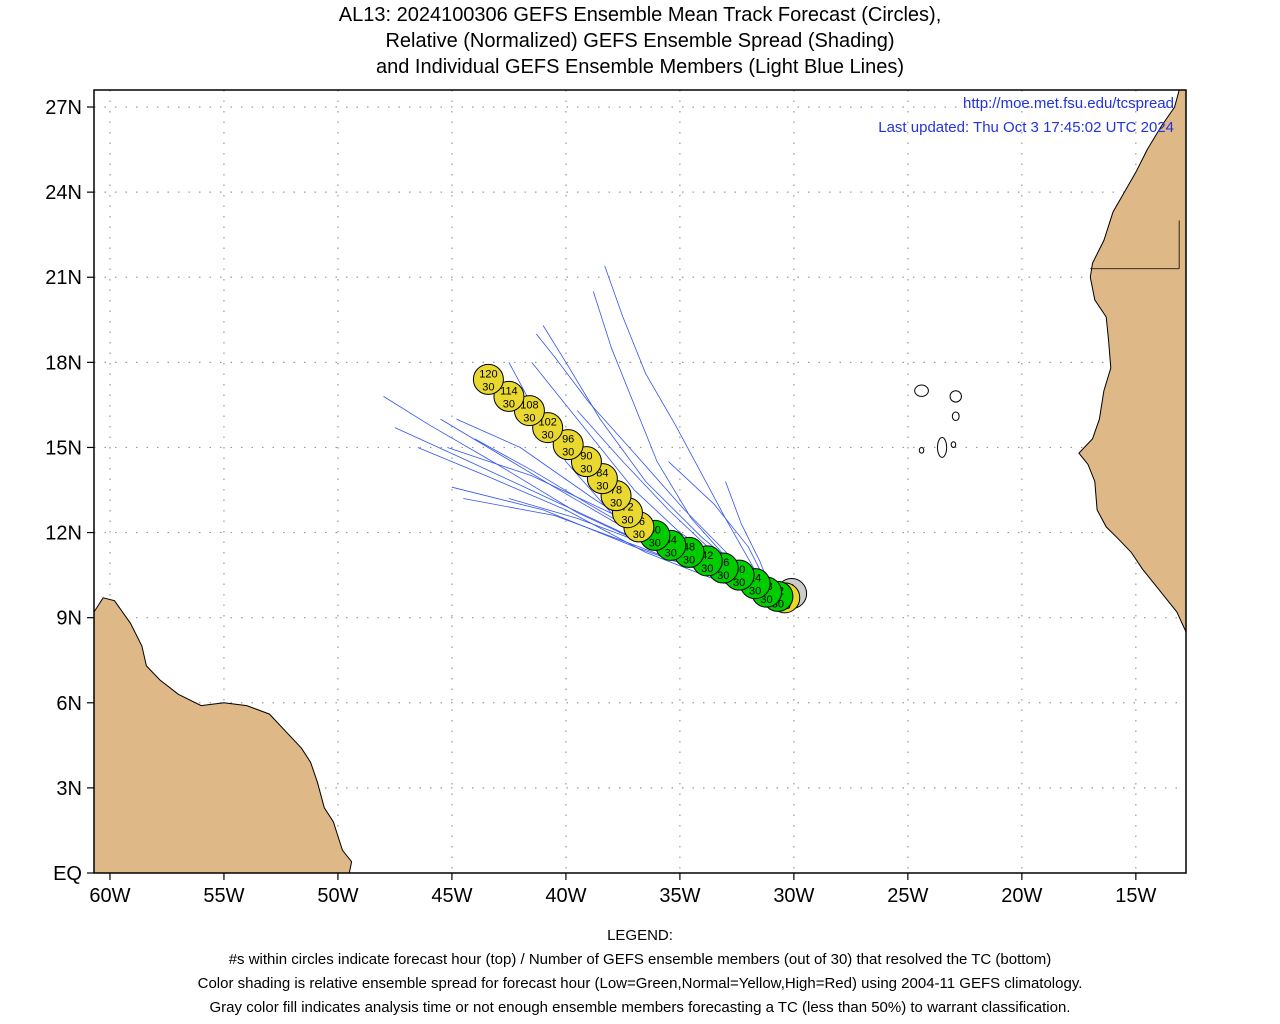 The image size is (1280, 1024). I want to click on y-tick-label: EQ, so click(67, 874).